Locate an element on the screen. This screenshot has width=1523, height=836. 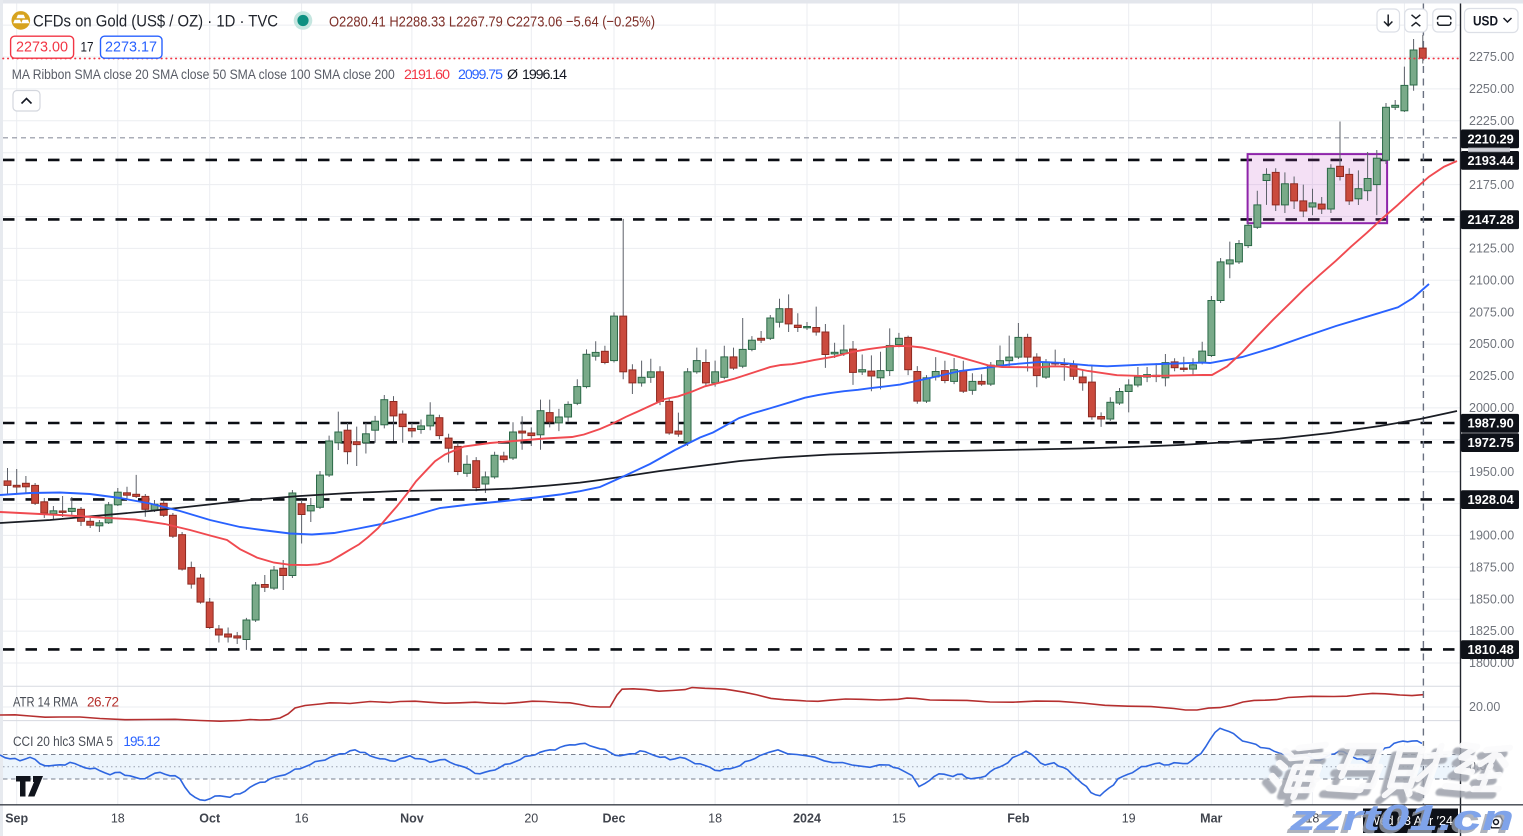
svg-text: 2273.00 is located at coordinates (42, 48).